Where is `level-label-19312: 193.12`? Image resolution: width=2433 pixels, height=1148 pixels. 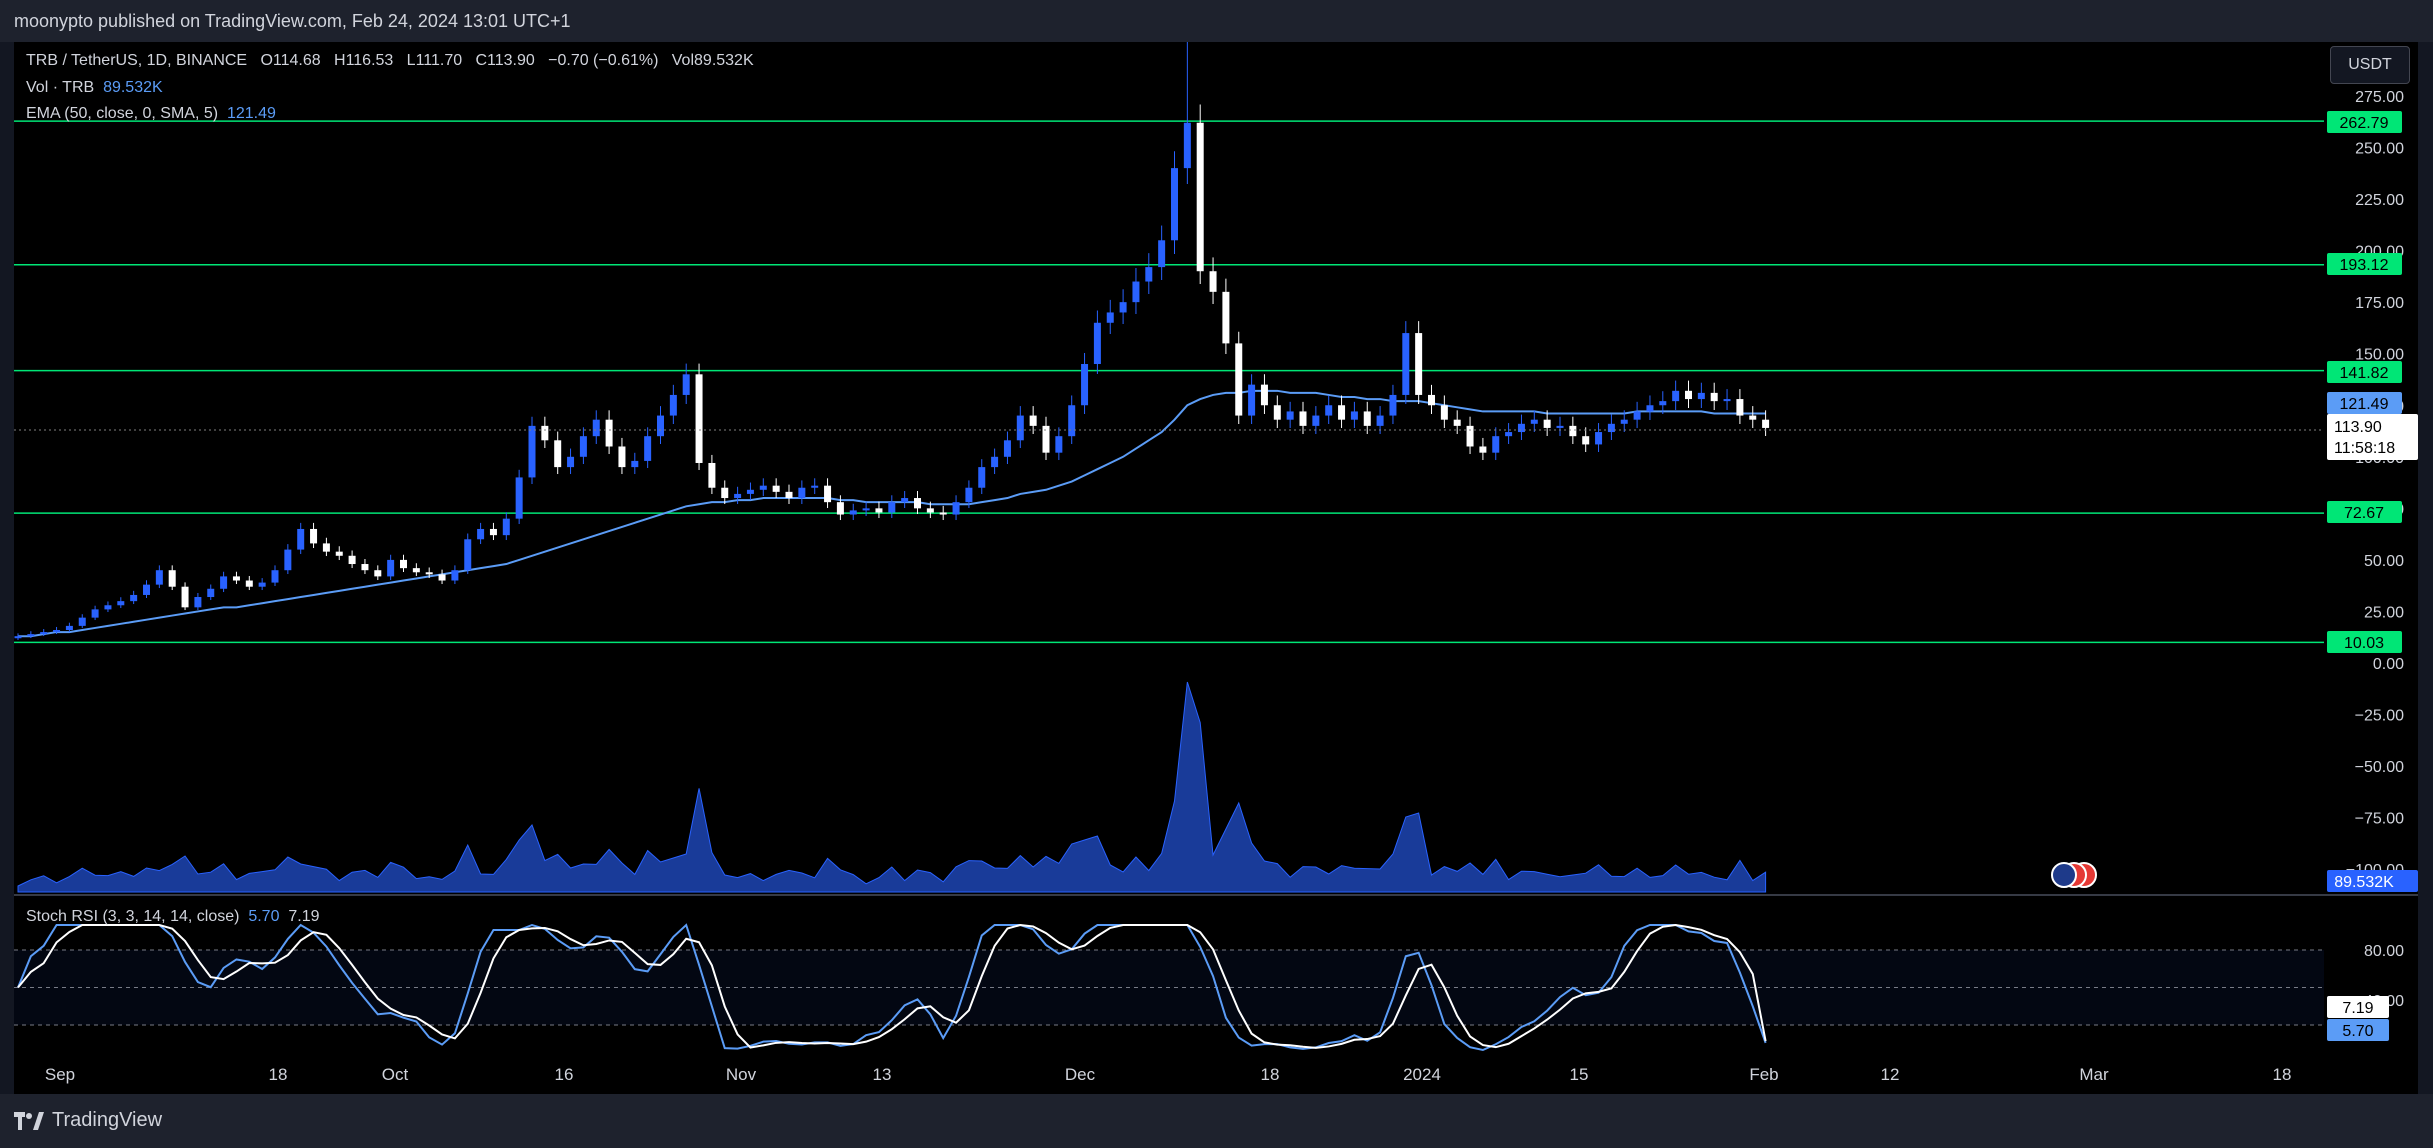
level-label-19312: 193.12 is located at coordinates (2364, 265).